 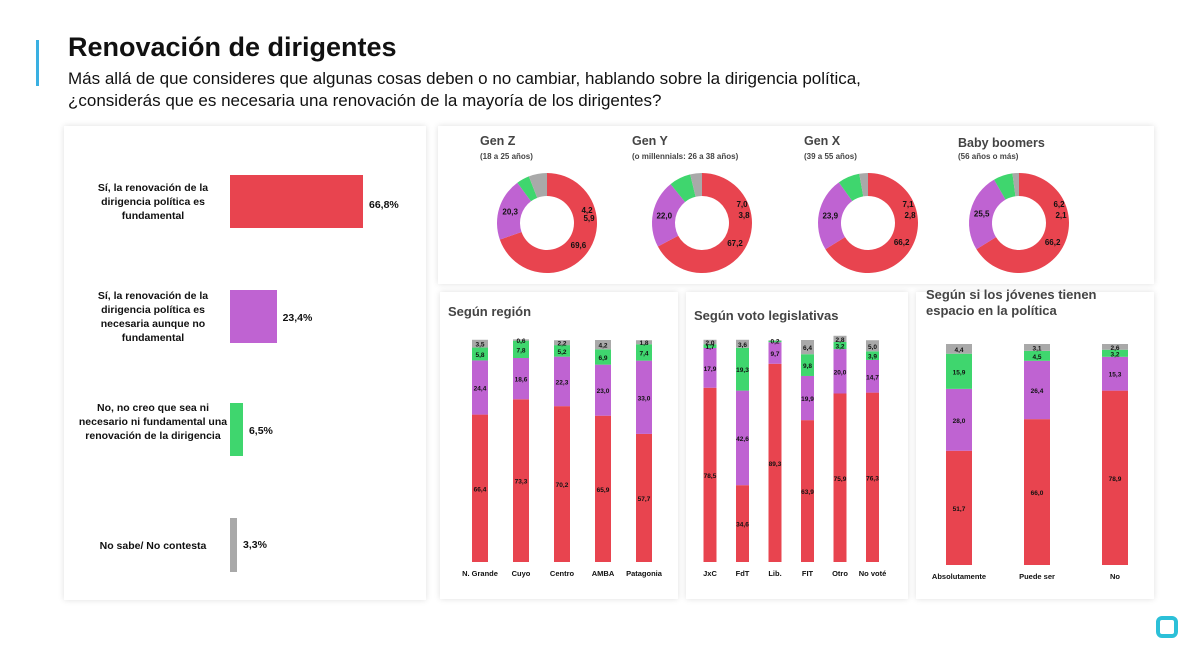 What do you see at coordinates (685, 156) in the screenshot?
I see `gen-note: (o millennials: 26 a 38 años)` at bounding box center [685, 156].